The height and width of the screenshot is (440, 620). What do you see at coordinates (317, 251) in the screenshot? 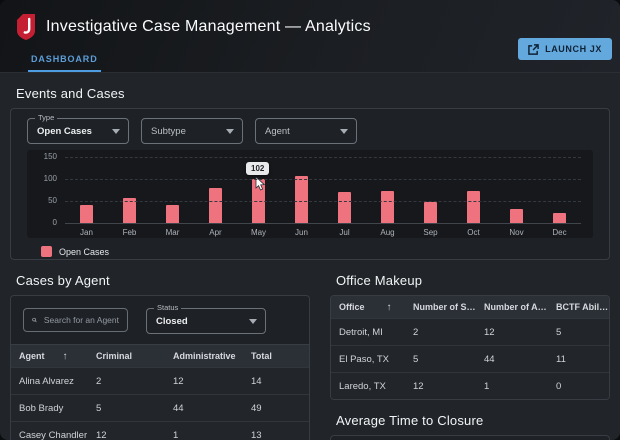
I see `chart-legend: Open Cases` at bounding box center [317, 251].